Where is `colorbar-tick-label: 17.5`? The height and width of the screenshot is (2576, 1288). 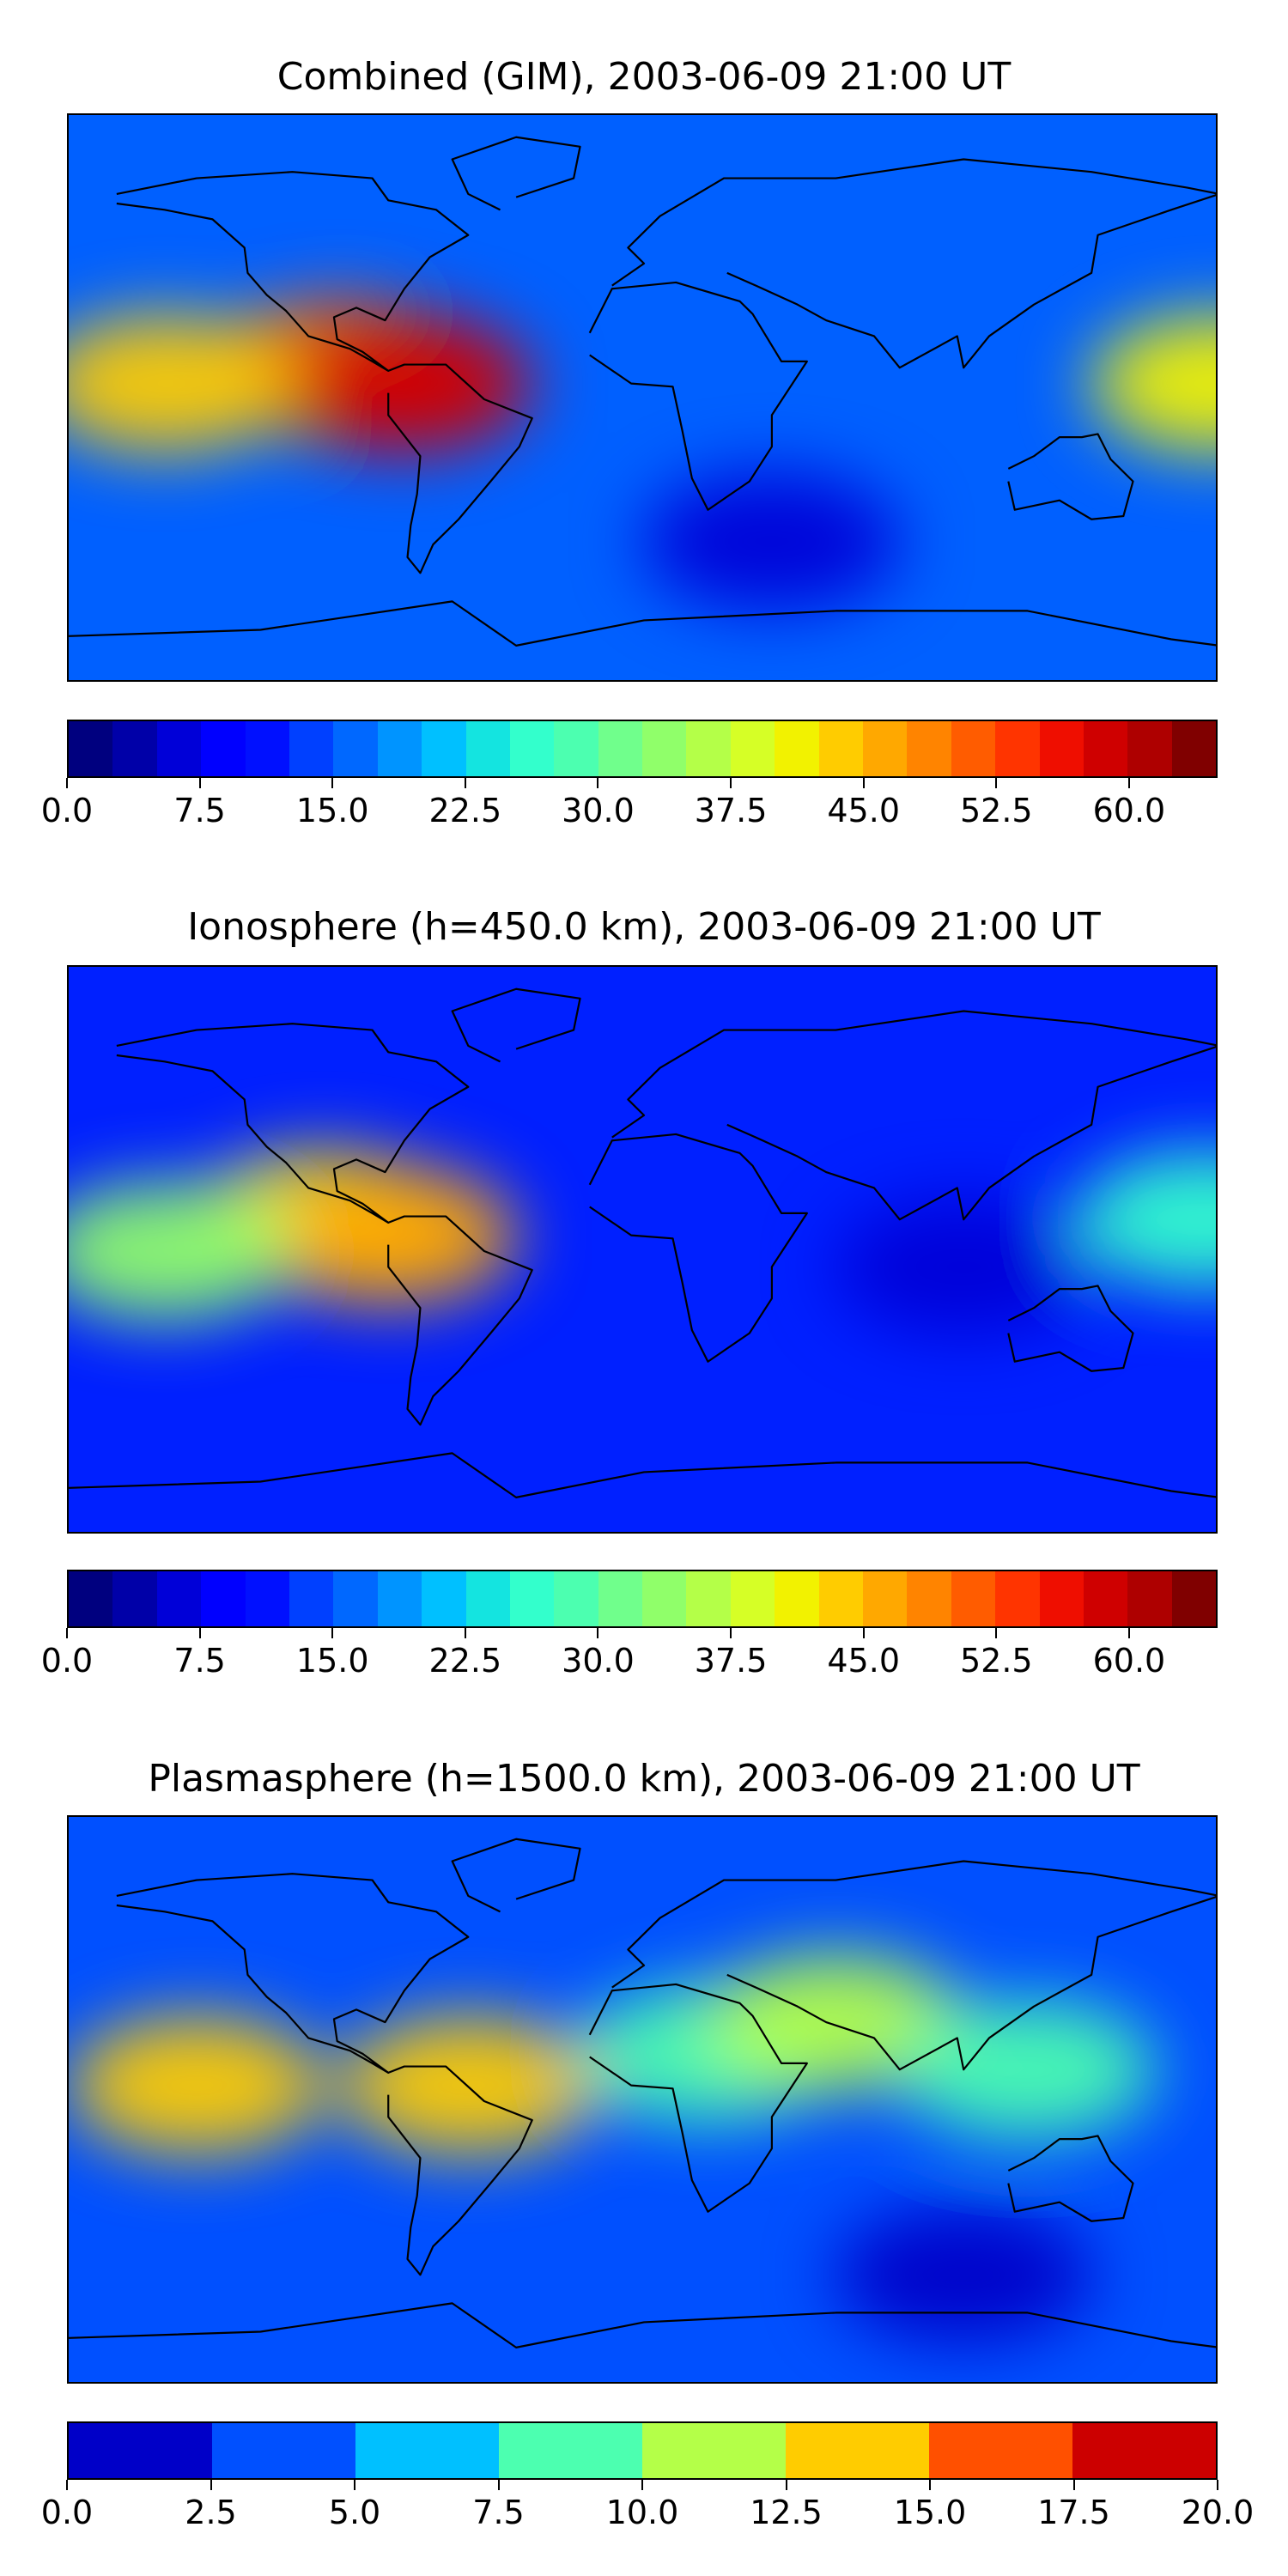 colorbar-tick-label: 17.5 is located at coordinates (1074, 2513).